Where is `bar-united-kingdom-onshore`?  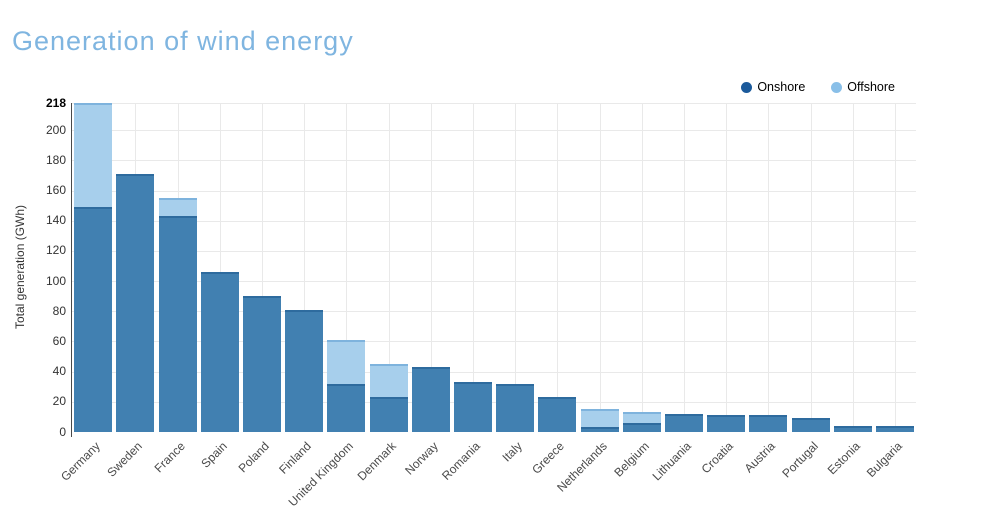
bar-united-kingdom-onshore is located at coordinates (346, 407).